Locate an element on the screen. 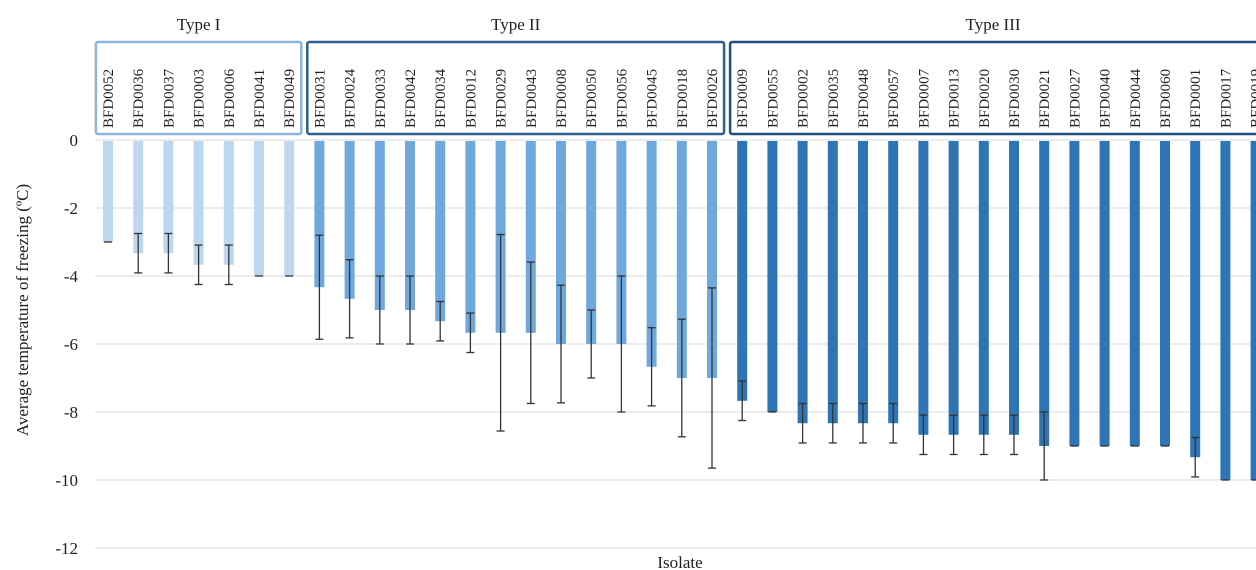 Image resolution: width=1256 pixels, height=570 pixels. bar-bfd0052 is located at coordinates (108, 191).